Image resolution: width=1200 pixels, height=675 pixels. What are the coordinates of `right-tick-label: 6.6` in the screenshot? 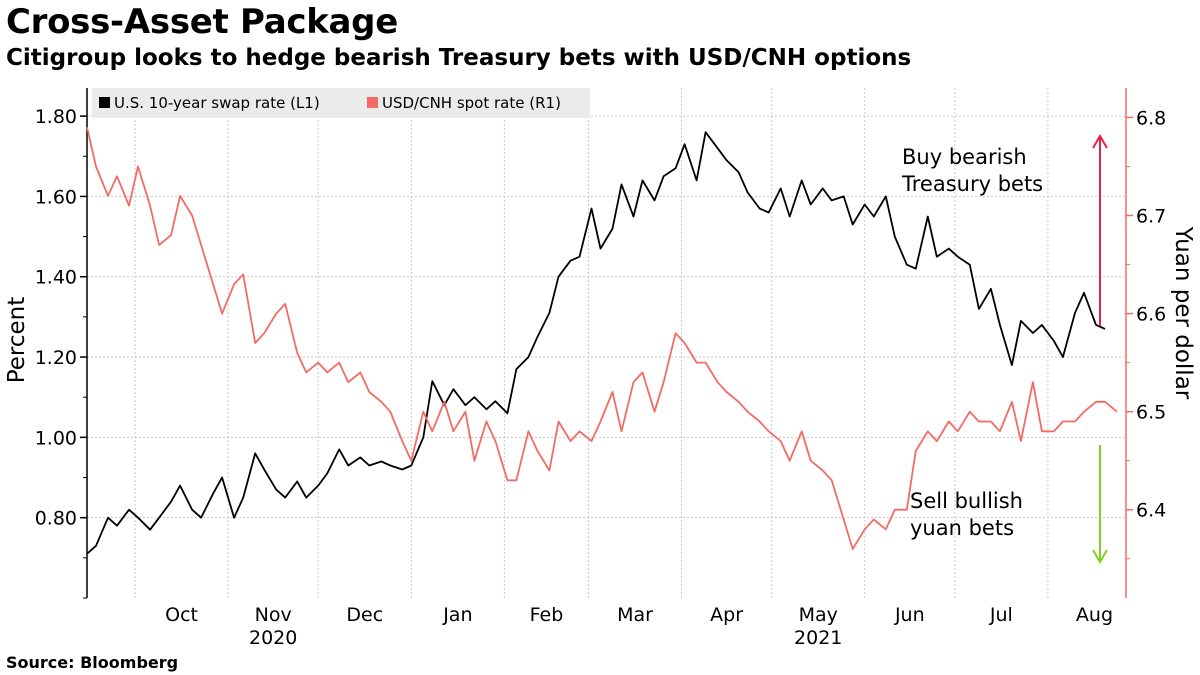 It's located at (1151, 315).